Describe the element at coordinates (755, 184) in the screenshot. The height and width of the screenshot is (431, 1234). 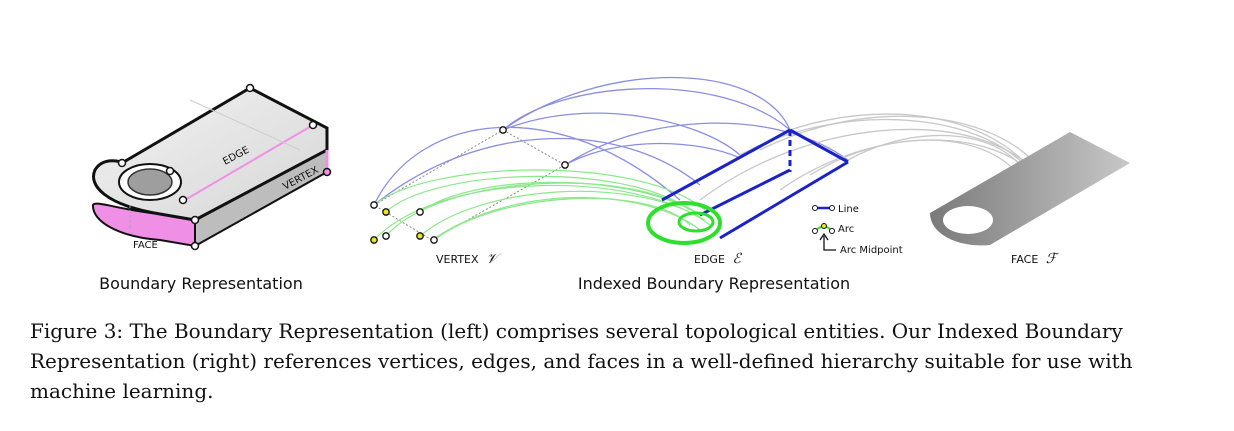
I see `ibrep-line-edges` at that location.